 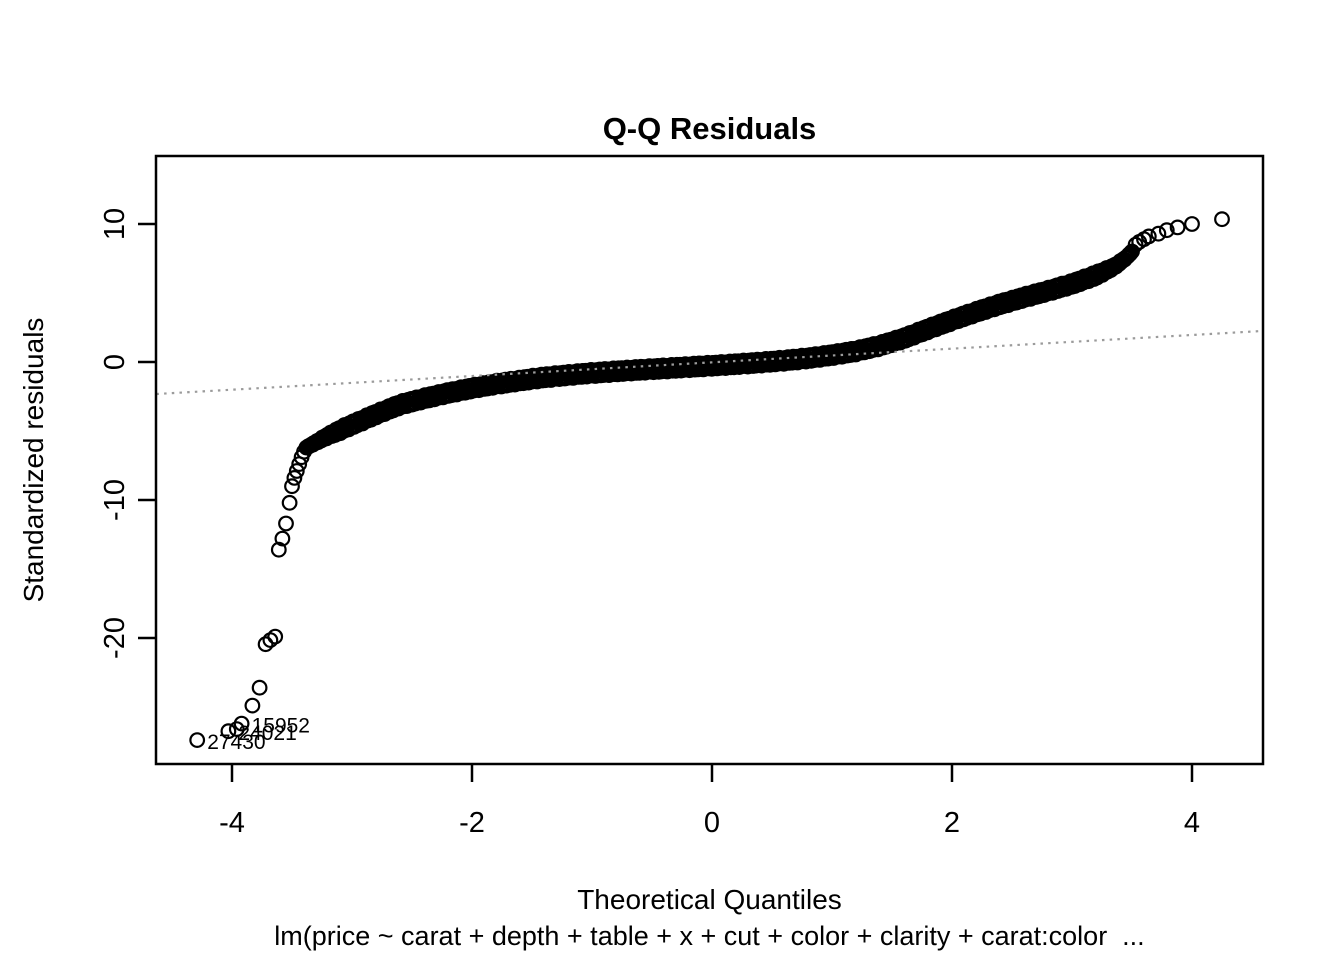 I want to click on outlier-point-label: 15952, so click(x=281, y=726).